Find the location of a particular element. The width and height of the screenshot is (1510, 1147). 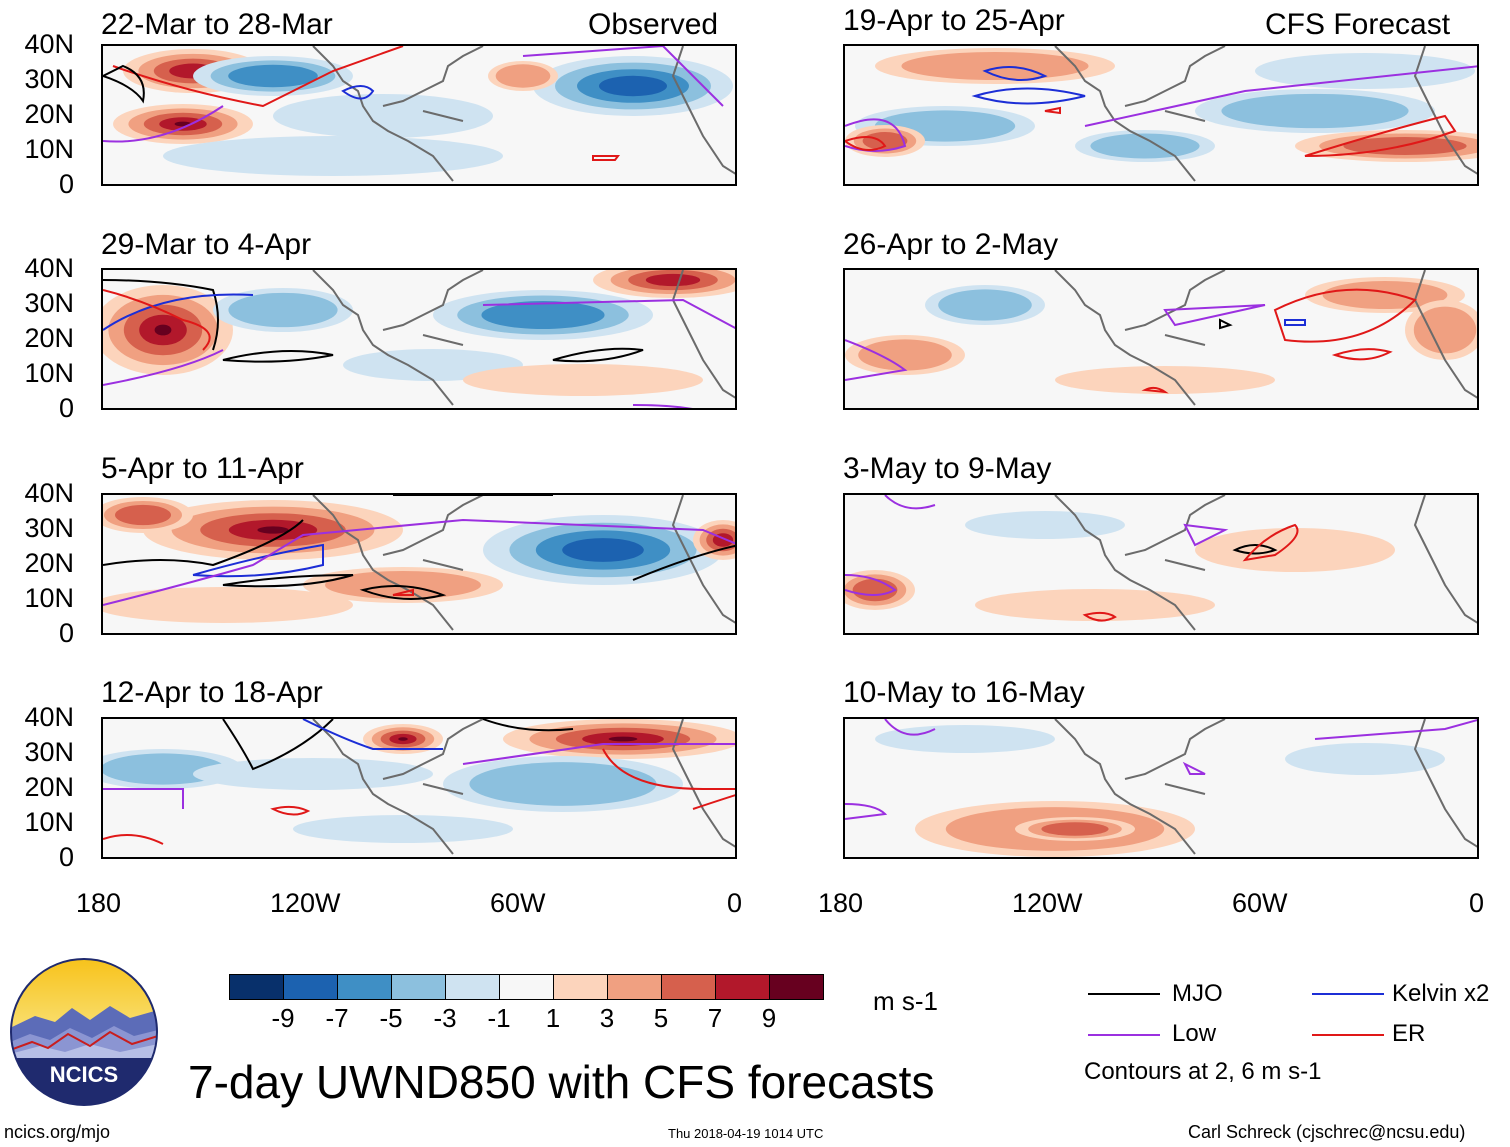

map-field-fc3 is located at coordinates (1161, 564).